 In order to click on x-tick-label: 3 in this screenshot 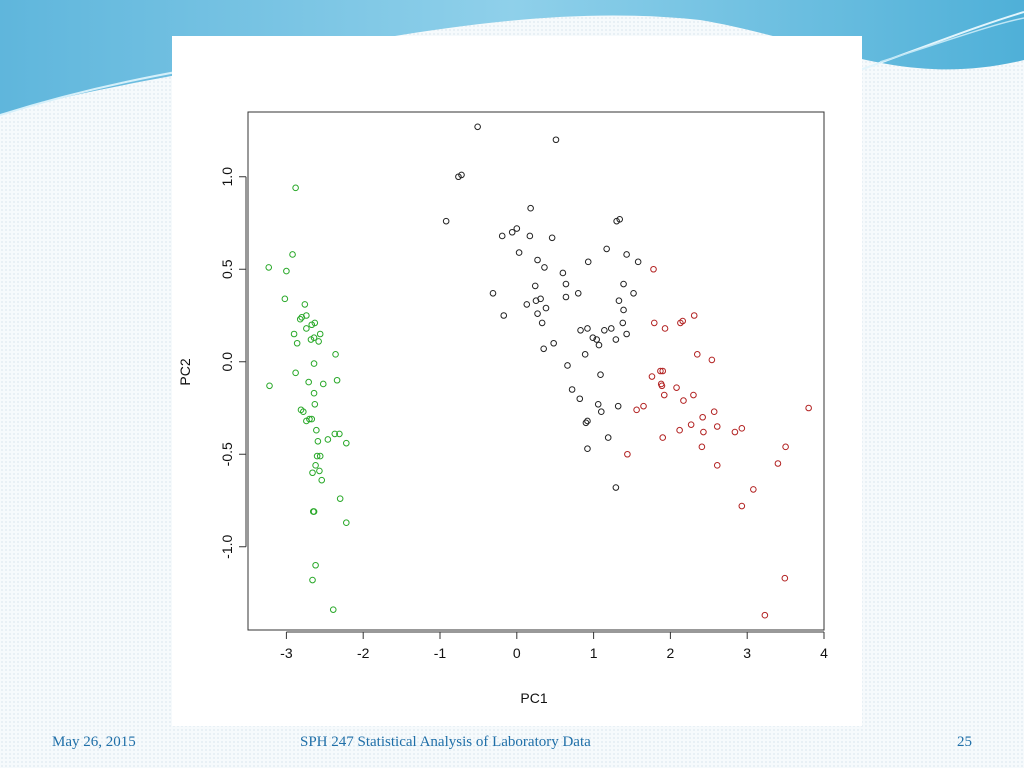, I will do `click(747, 653)`.